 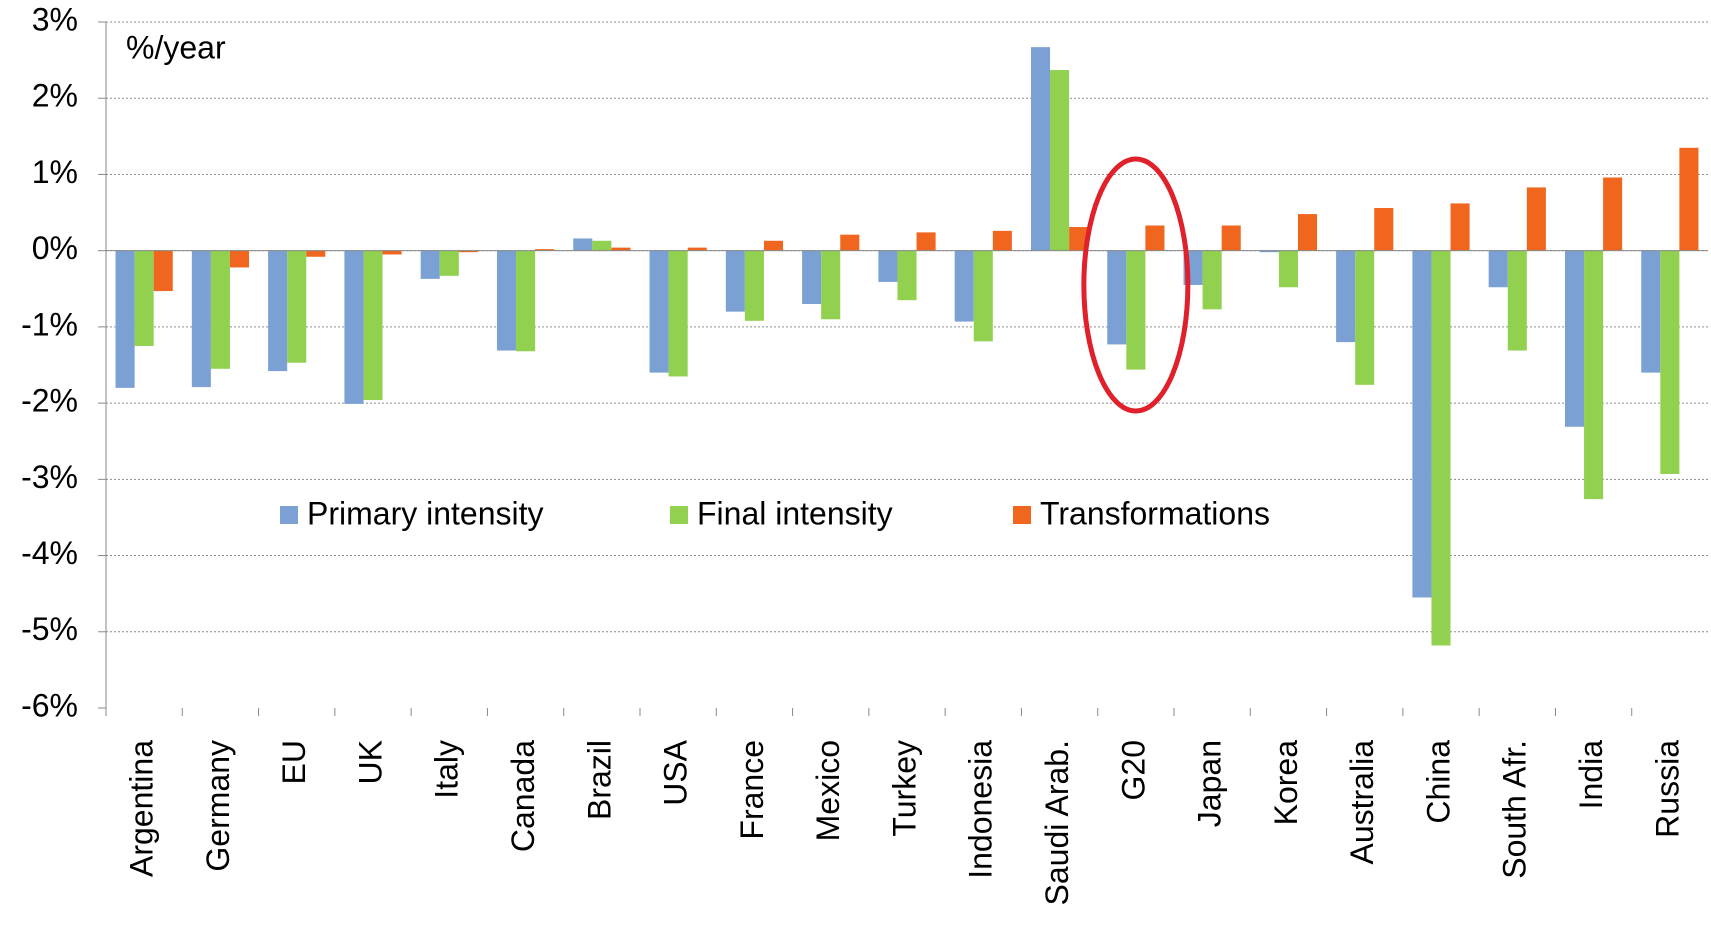 I want to click on x-tick-label: Russia, so click(x=1667, y=789).